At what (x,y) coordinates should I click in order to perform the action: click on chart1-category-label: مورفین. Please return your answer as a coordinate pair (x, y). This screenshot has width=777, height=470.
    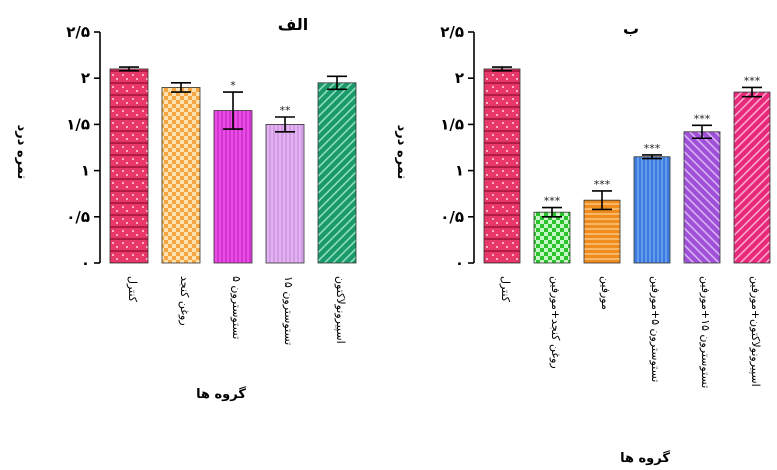
    Looking at the image, I should click on (605, 293).